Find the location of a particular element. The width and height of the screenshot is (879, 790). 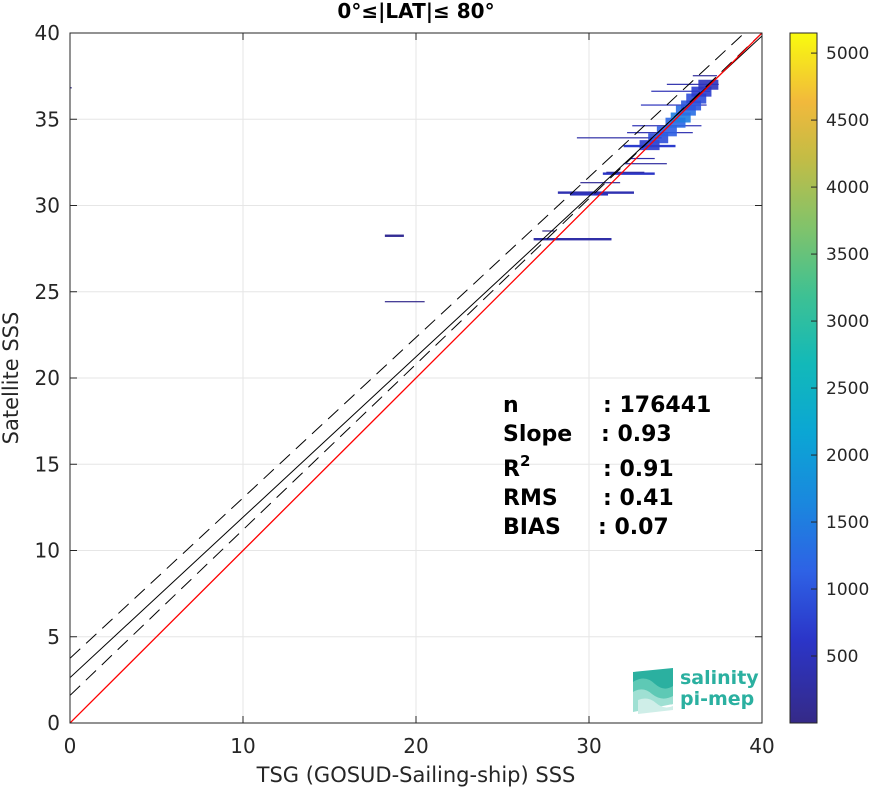

stat-rms-value: : 0.41 is located at coordinates (638, 498).